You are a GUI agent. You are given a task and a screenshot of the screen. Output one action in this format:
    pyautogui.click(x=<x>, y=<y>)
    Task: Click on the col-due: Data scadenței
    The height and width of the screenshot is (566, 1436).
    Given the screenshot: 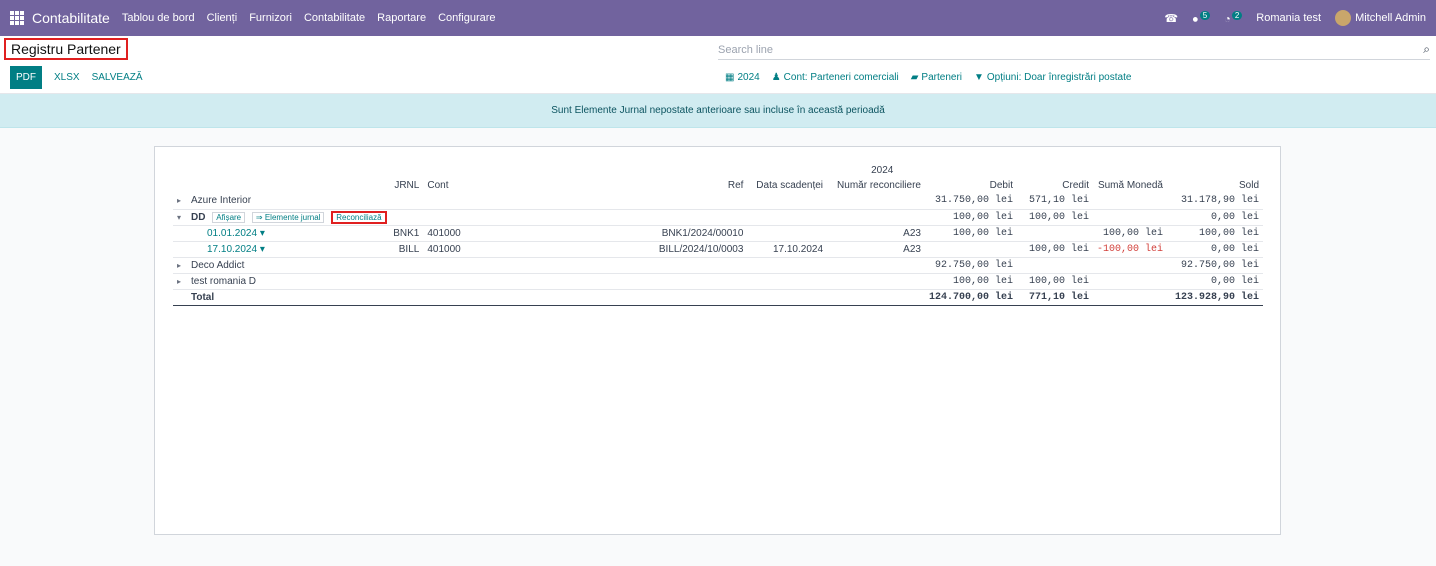 What is the action you would take?
    pyautogui.click(x=790, y=185)
    